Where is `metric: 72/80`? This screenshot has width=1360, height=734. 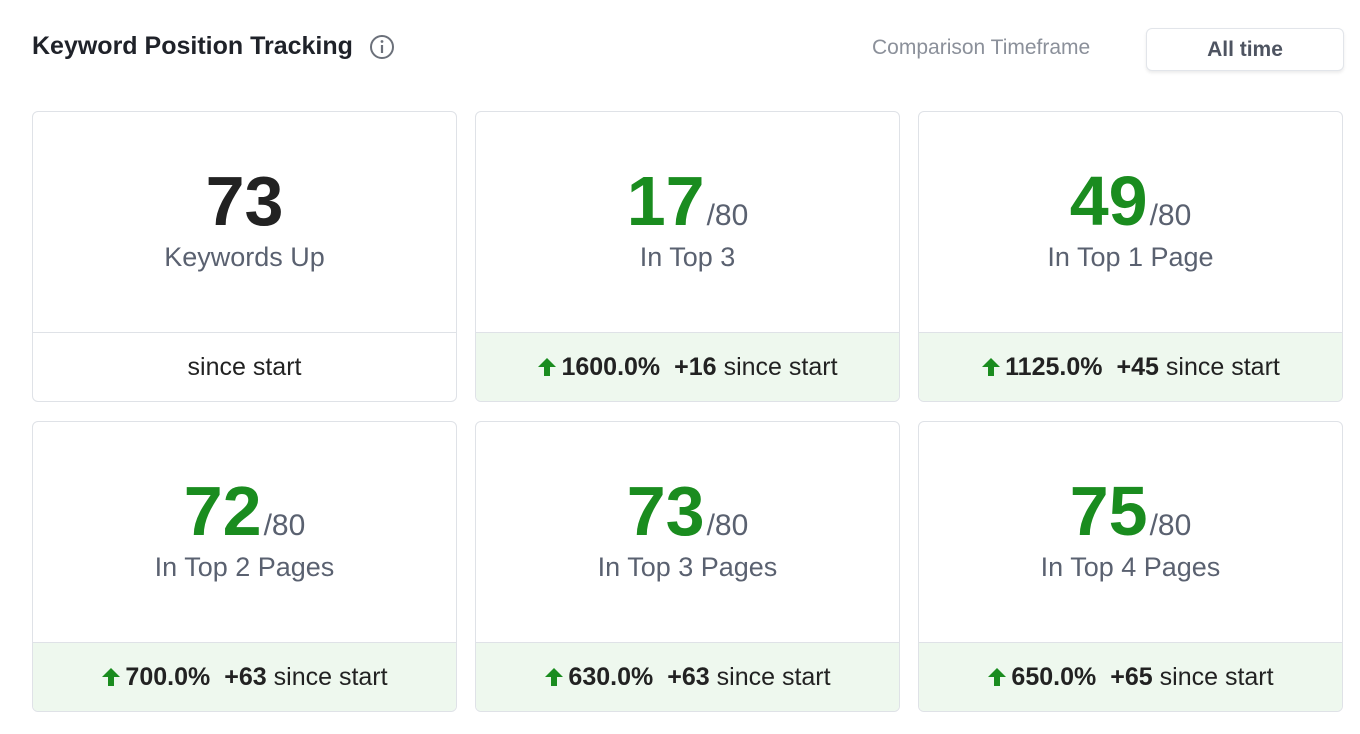
metric: 72/80 is located at coordinates (245, 511).